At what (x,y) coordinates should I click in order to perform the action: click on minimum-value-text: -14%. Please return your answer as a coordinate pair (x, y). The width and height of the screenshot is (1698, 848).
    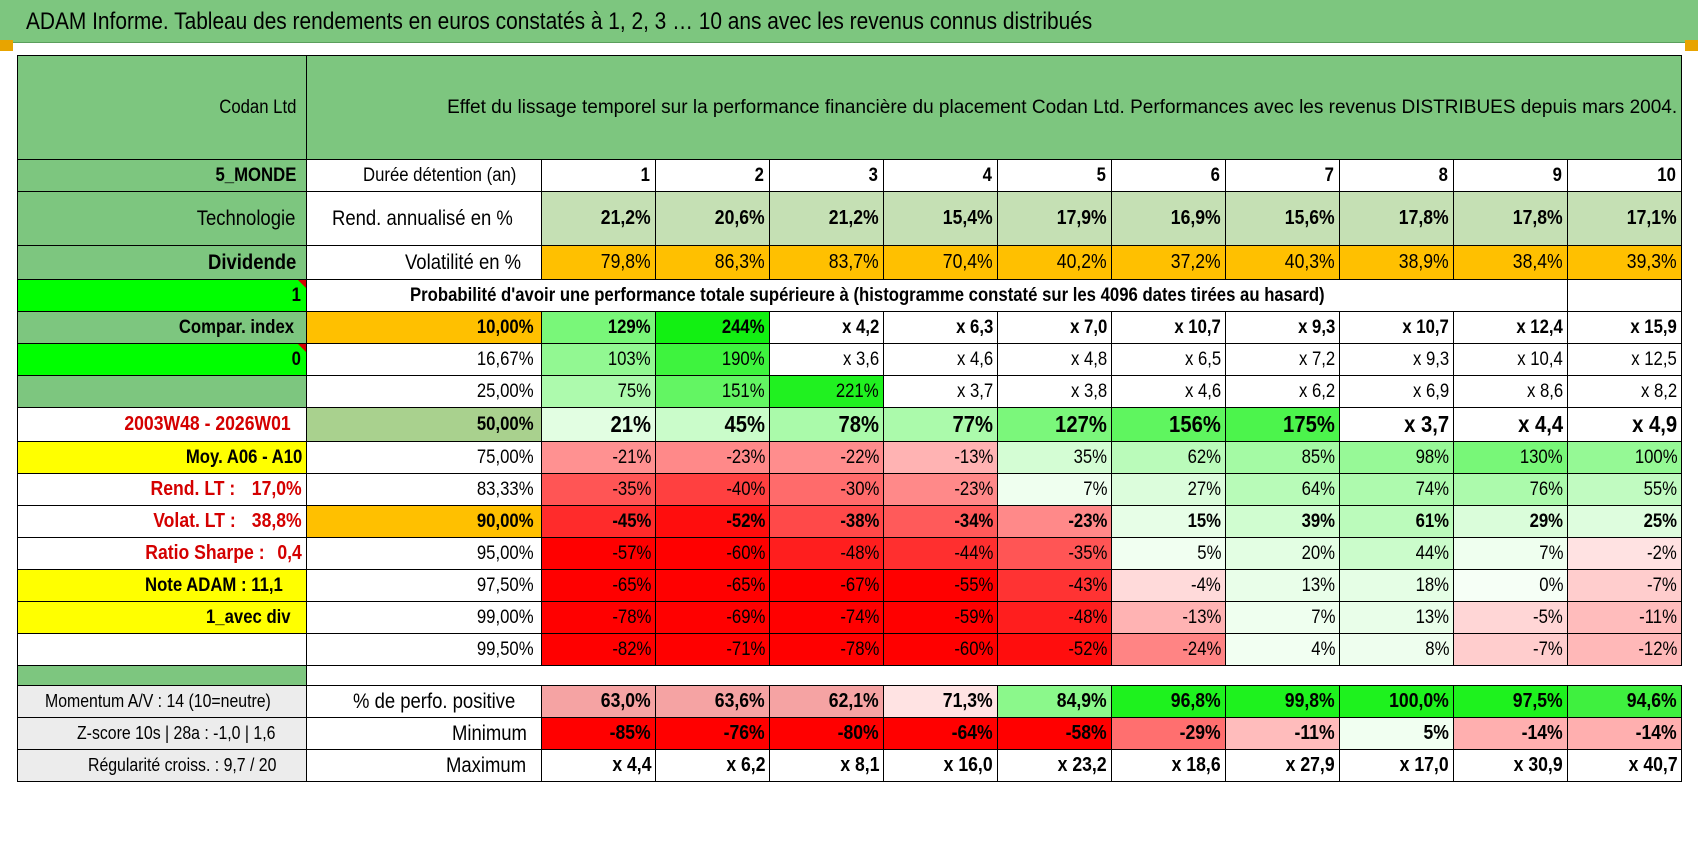
    Looking at the image, I should click on (1657, 733).